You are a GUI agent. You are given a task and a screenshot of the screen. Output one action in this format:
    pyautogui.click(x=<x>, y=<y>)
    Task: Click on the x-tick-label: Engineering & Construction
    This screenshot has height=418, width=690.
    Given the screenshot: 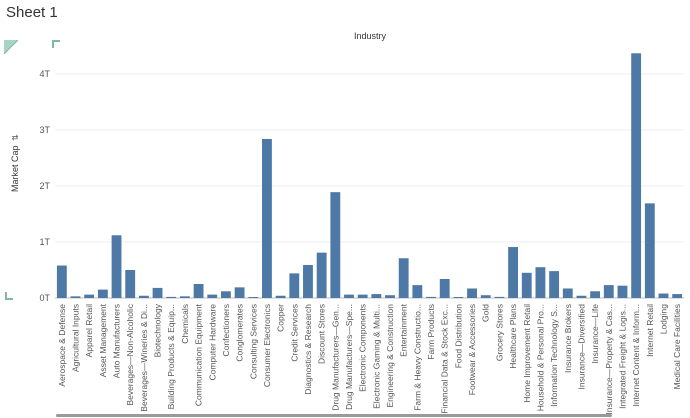 What is the action you would take?
    pyautogui.click(x=390, y=356)
    